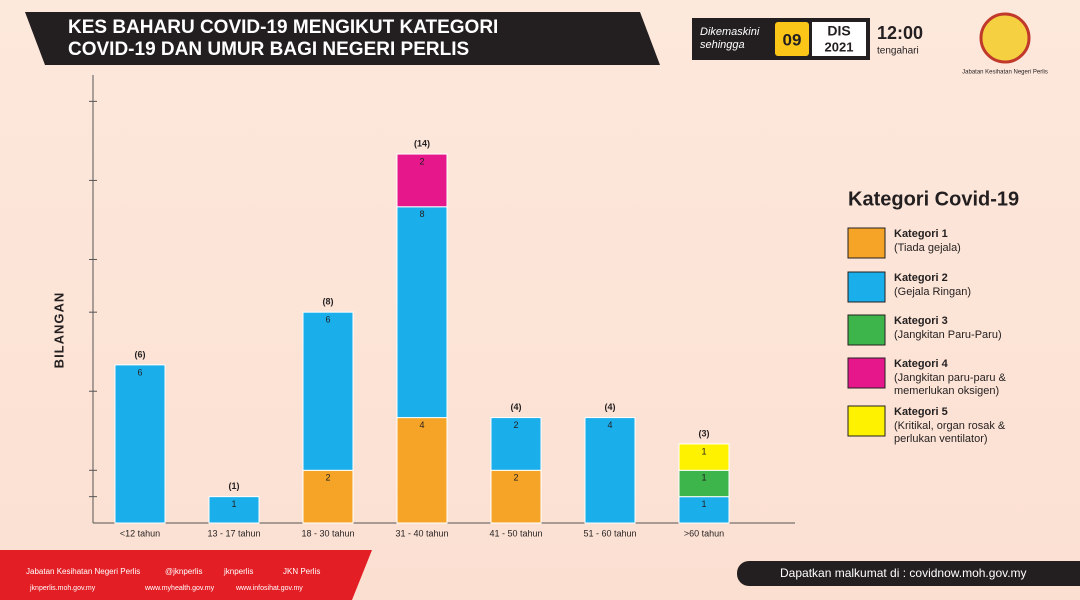 This screenshot has height=600, width=1080. What do you see at coordinates (927, 248) in the screenshot?
I see `legend-description: (Tiada gejala)` at bounding box center [927, 248].